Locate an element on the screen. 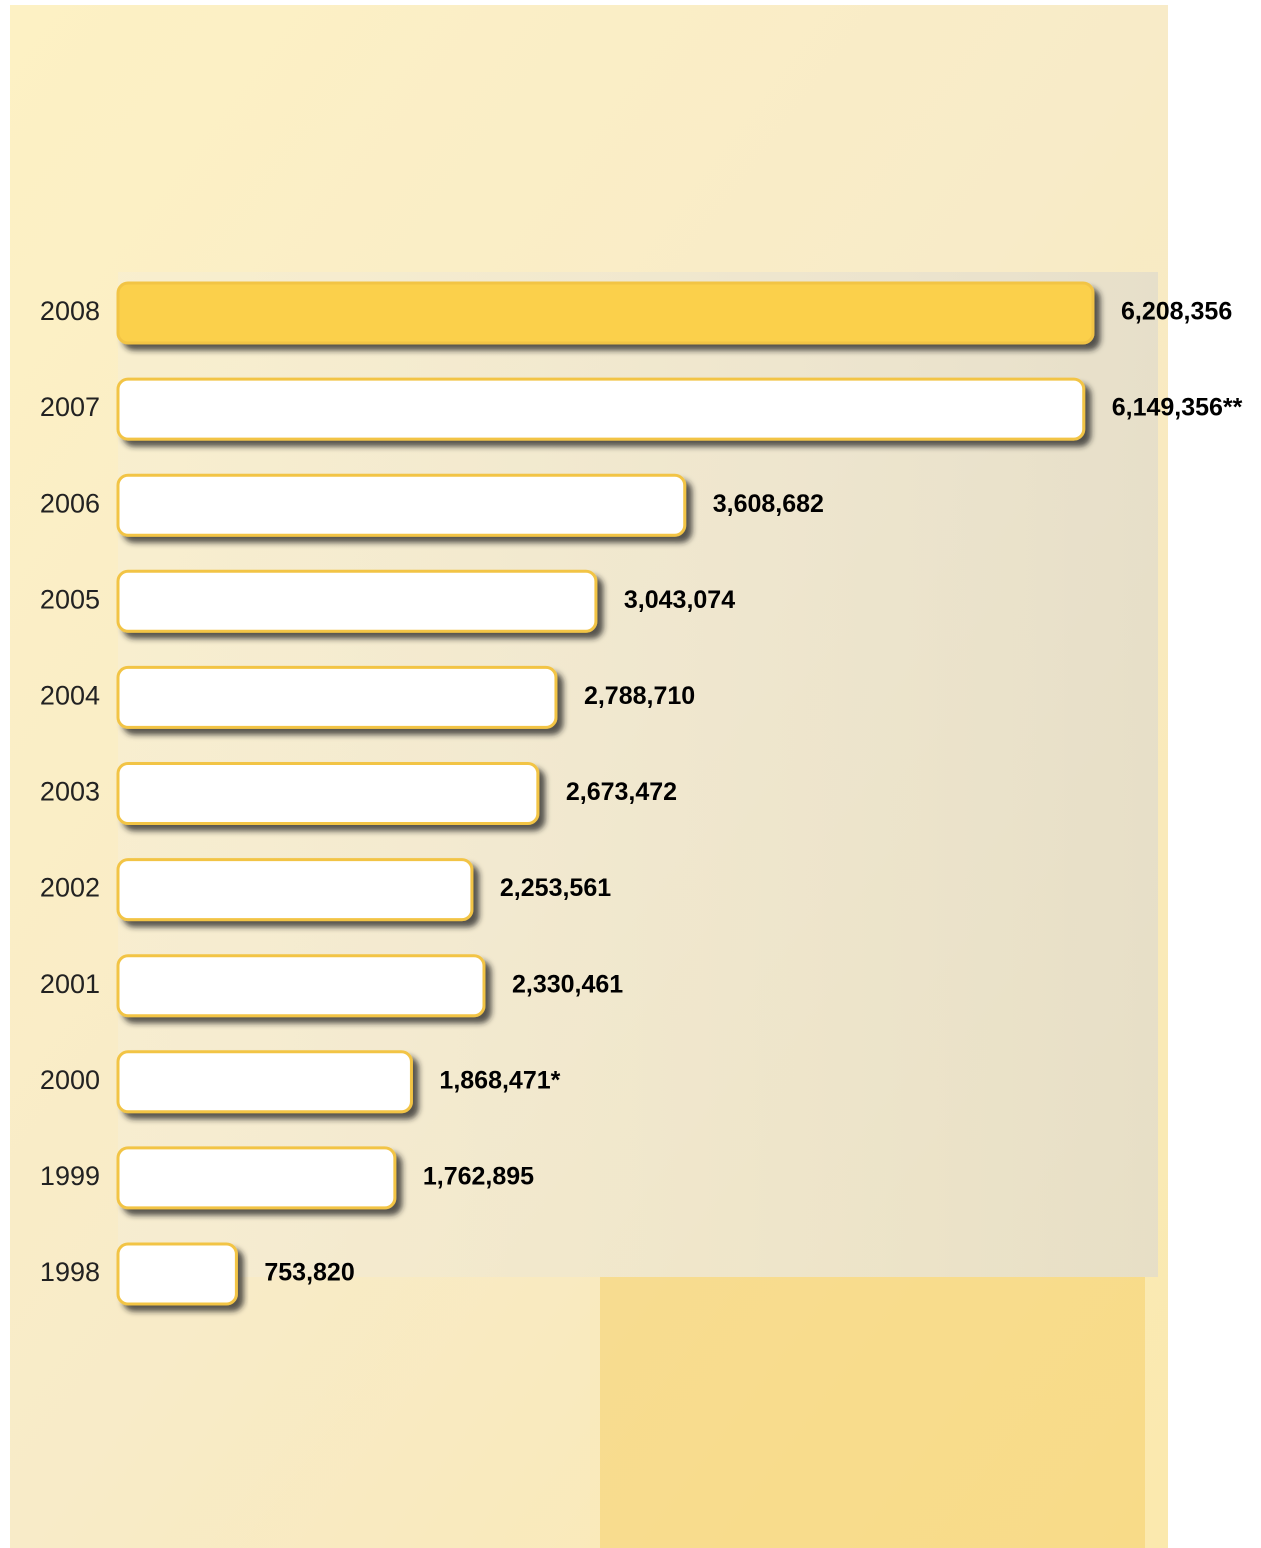 This screenshot has width=1261, height=1548. y-tick-label: 2000 is located at coordinates (70, 1080).